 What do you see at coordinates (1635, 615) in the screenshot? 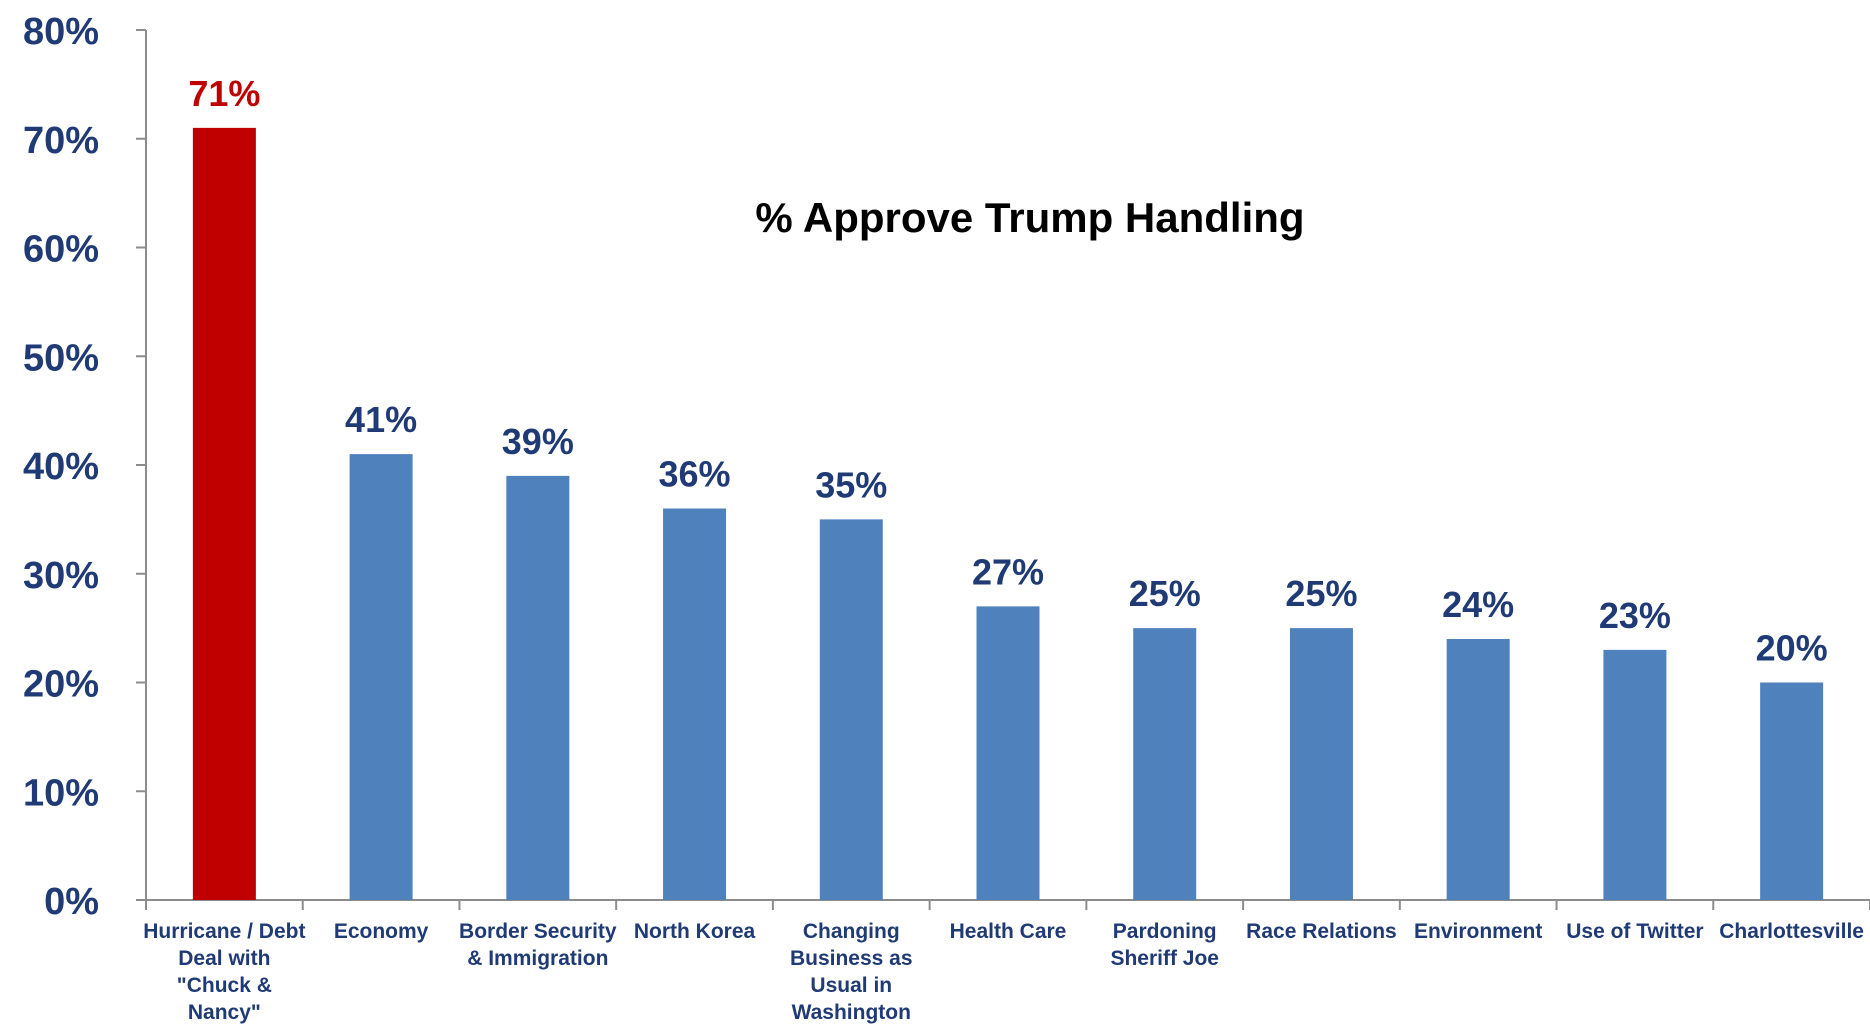
I see `value-label: 23%` at bounding box center [1635, 615].